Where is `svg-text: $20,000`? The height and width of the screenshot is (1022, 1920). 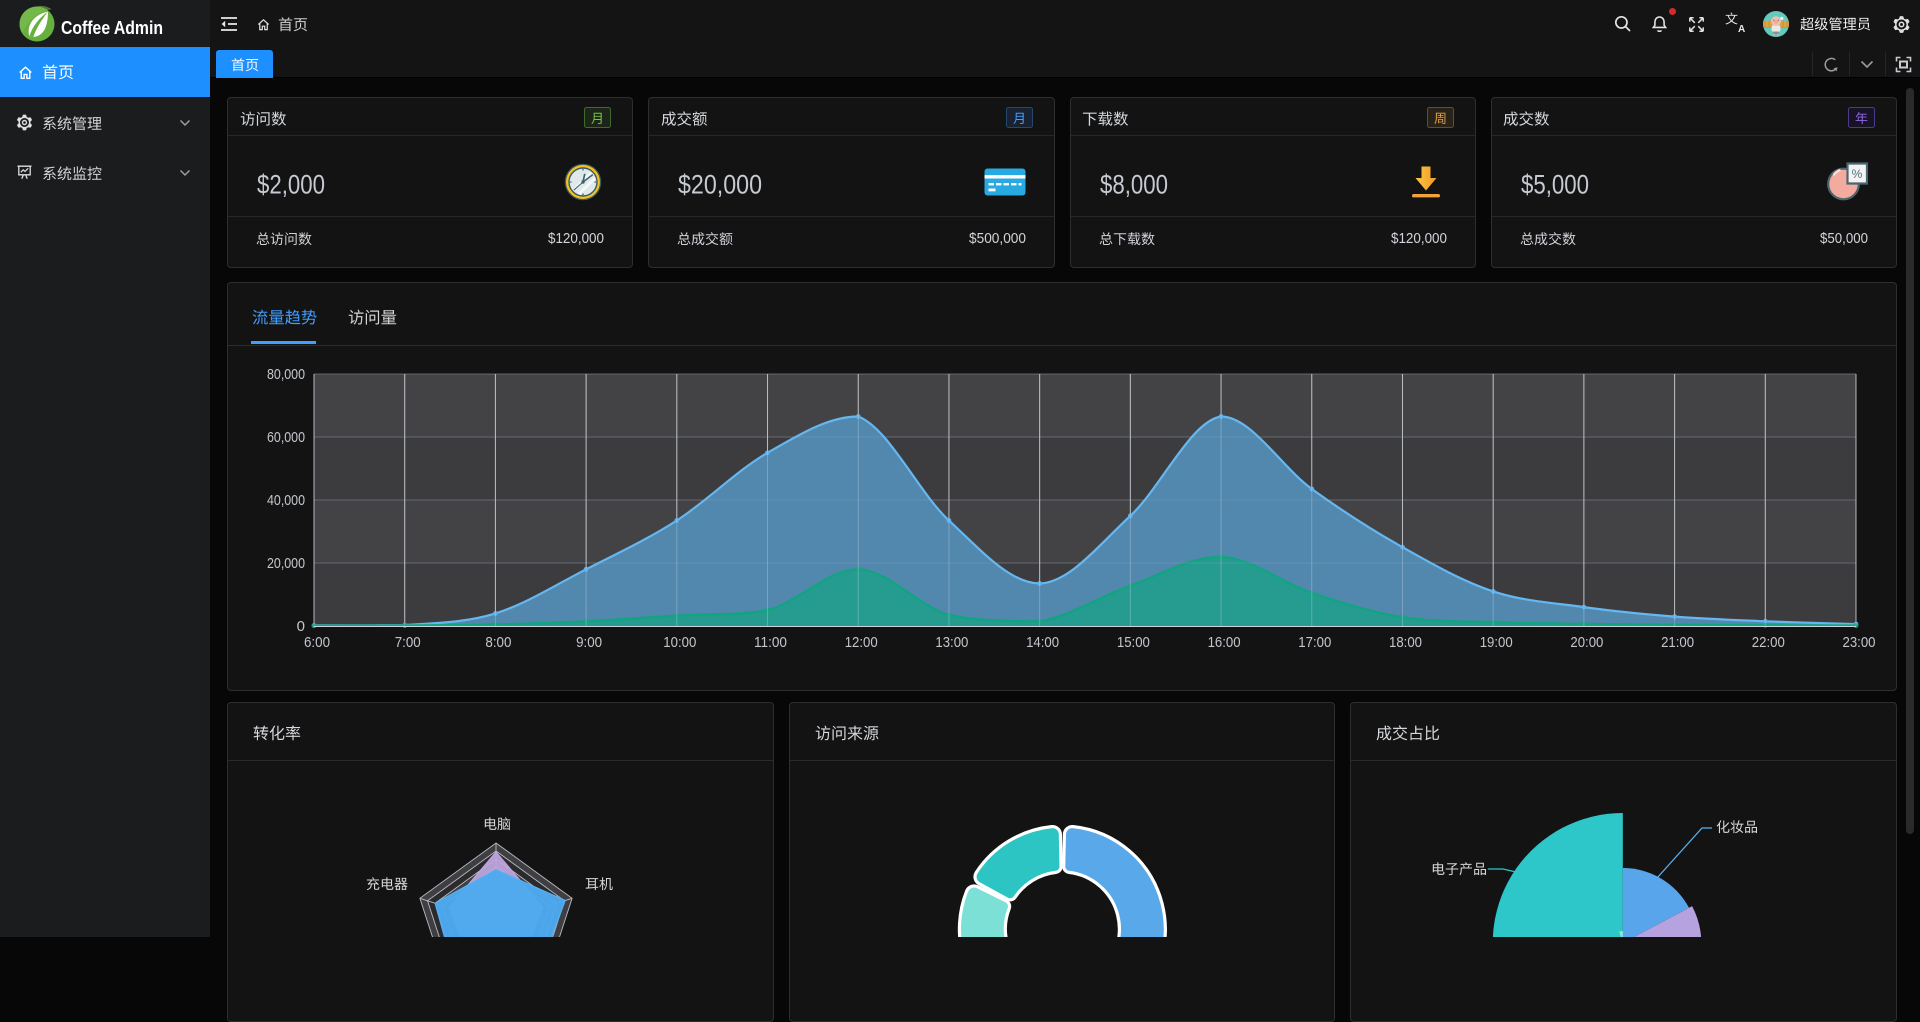
svg-text: $20,000 is located at coordinates (720, 184).